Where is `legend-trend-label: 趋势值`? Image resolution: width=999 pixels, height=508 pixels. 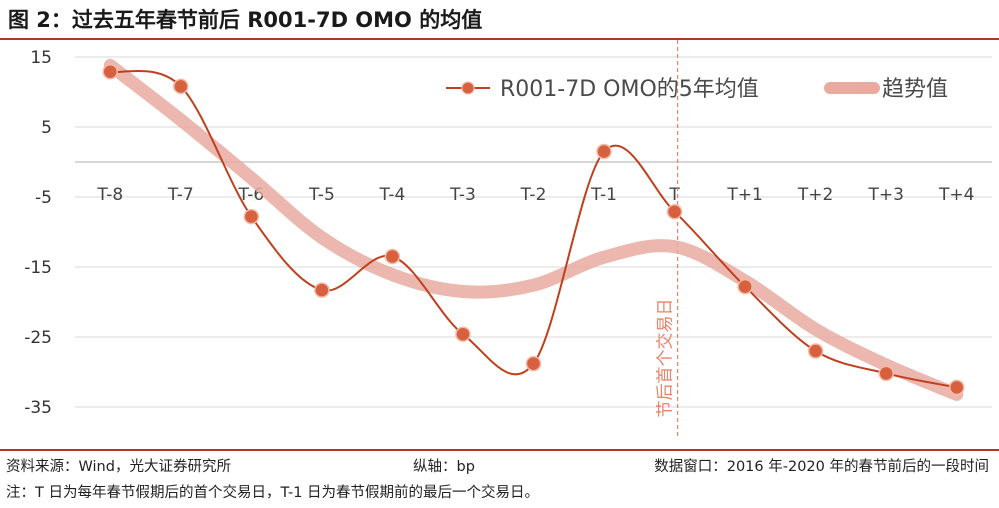
legend-trend-label: 趋势值 is located at coordinates (915, 89).